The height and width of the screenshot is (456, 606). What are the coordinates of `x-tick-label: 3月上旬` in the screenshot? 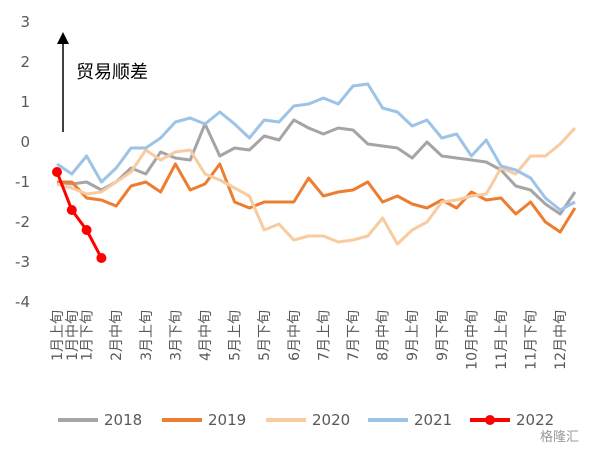 It's located at (147, 335).